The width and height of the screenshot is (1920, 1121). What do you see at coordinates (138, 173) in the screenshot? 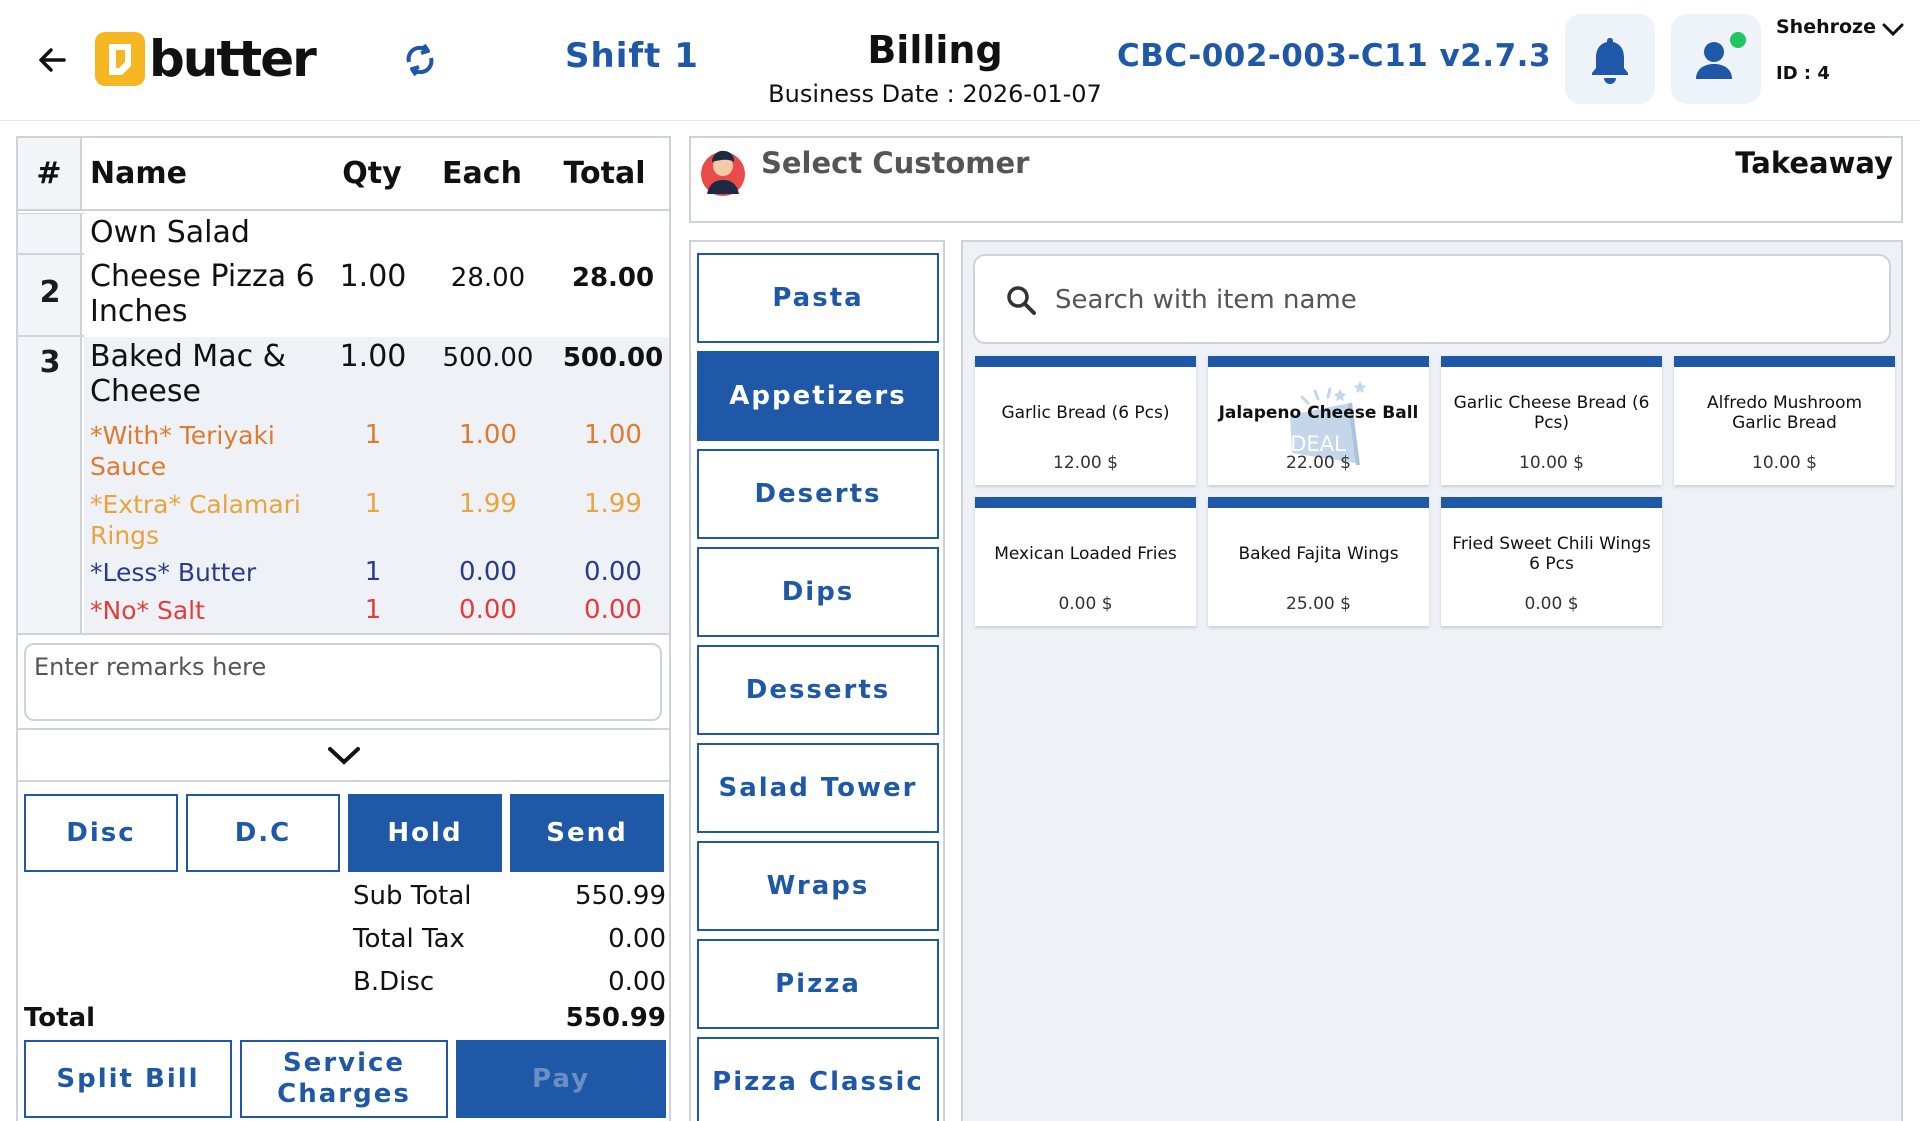
I see `col-header-name: Name` at bounding box center [138, 173].